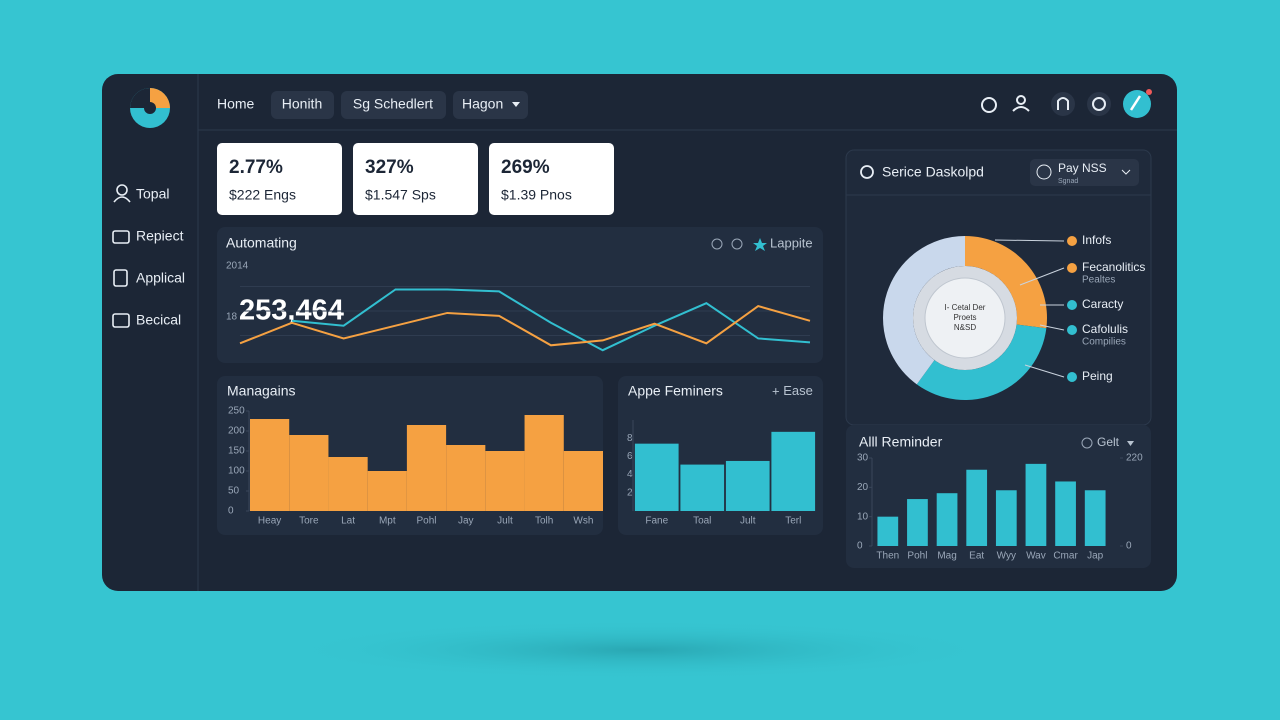 This screenshot has width=1280, height=720. Describe the element at coordinates (1006, 556) in the screenshot. I see `x-tick-label: Wyy` at that location.